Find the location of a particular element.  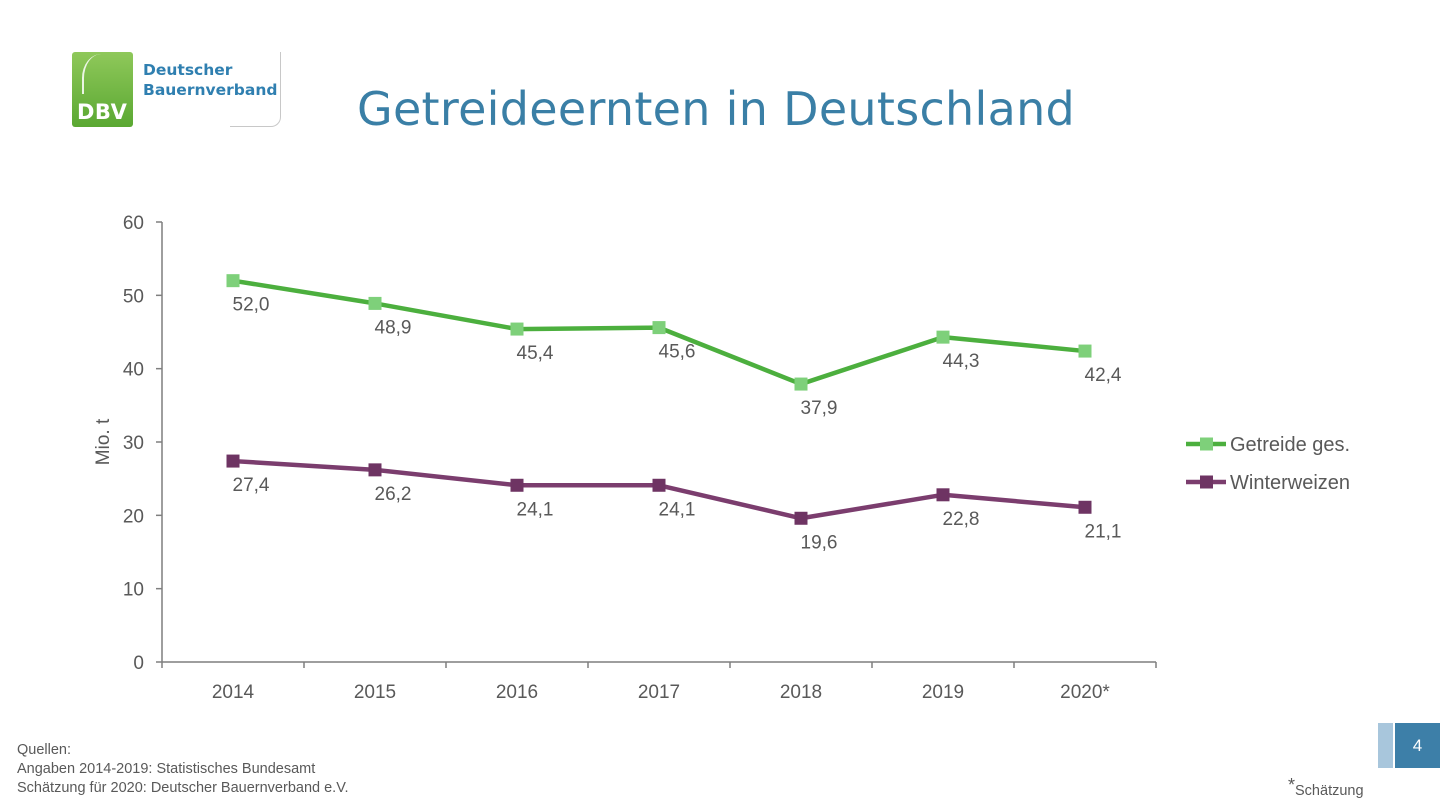

sources-heading: Quellen: is located at coordinates (44, 750).